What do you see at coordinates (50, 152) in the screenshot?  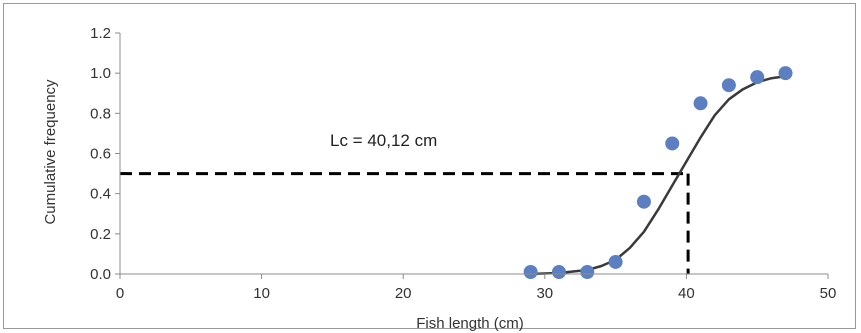 I see `y-axis-title: Cumulative frequency` at bounding box center [50, 152].